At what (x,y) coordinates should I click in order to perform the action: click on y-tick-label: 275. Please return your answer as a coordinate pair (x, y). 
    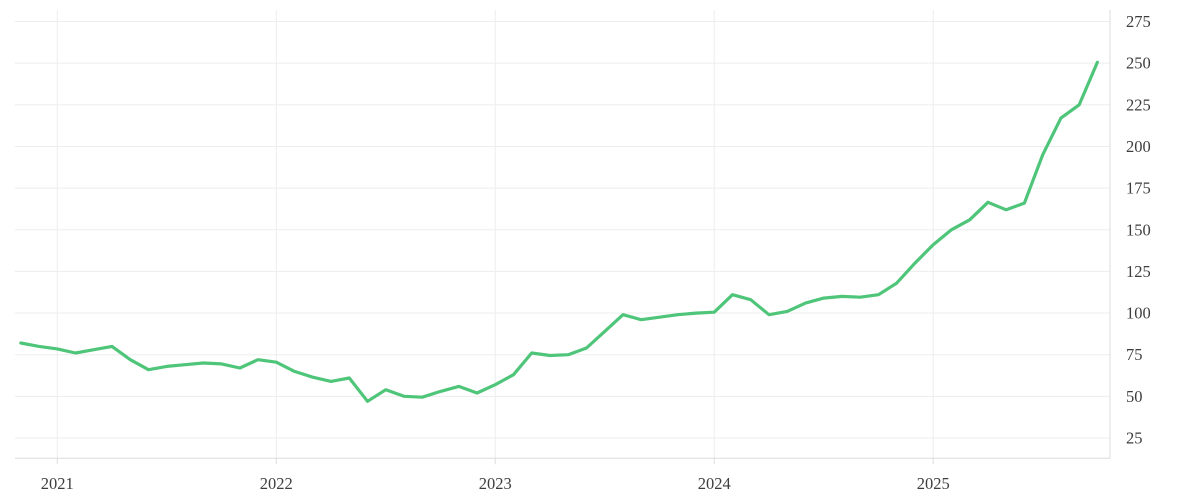
    Looking at the image, I should click on (1138, 21).